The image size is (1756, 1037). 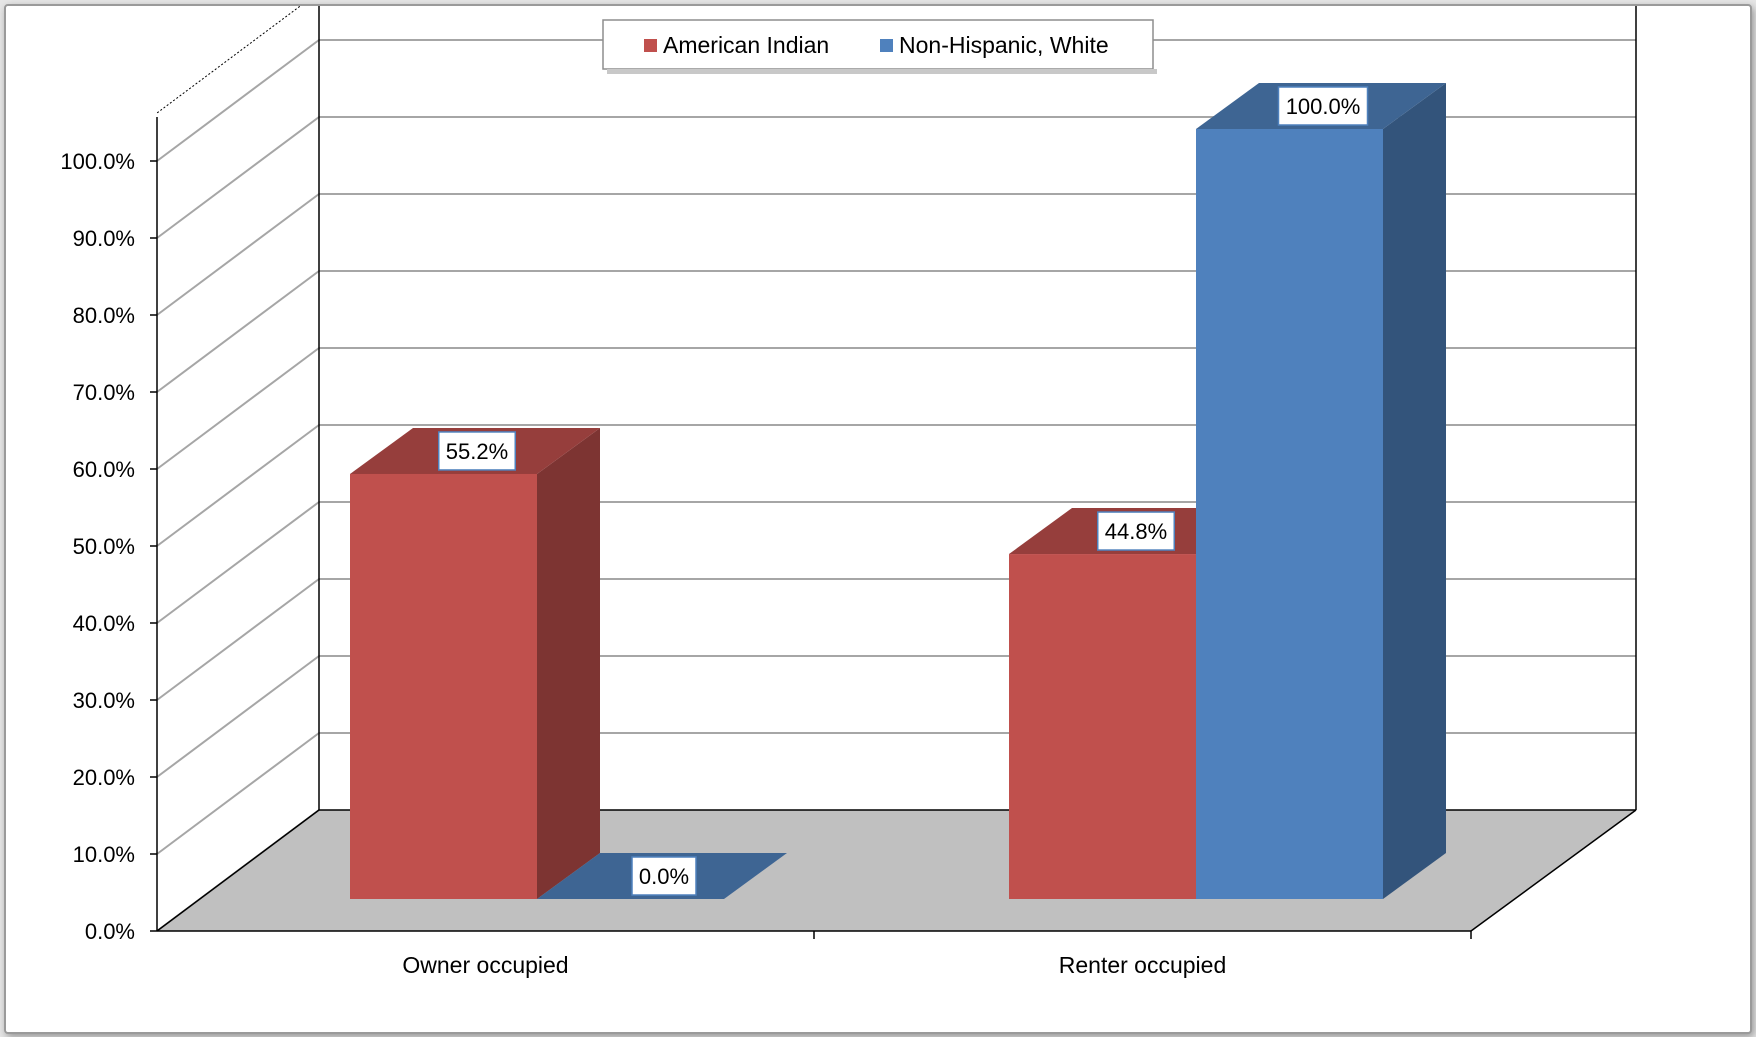 I want to click on data-label: 44.8%, so click(x=1136, y=531).